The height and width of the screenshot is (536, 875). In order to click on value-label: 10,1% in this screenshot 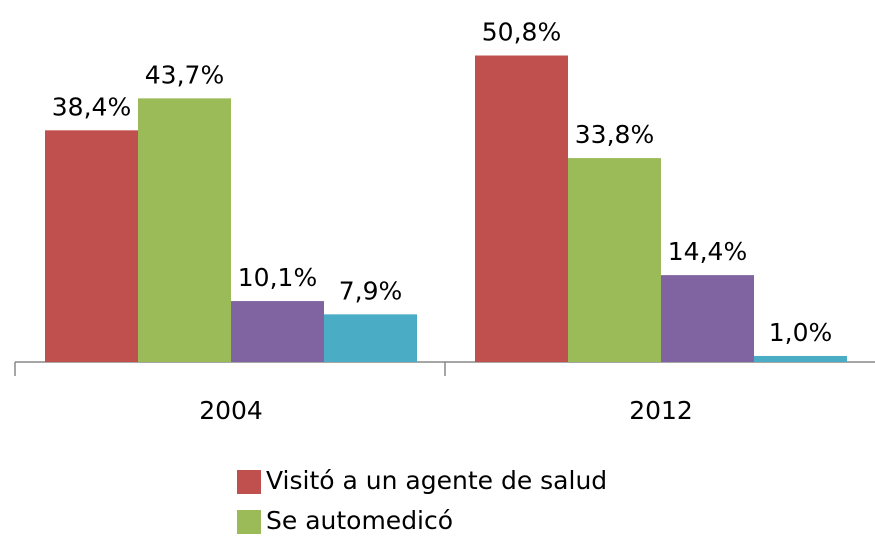, I will do `click(277, 277)`.